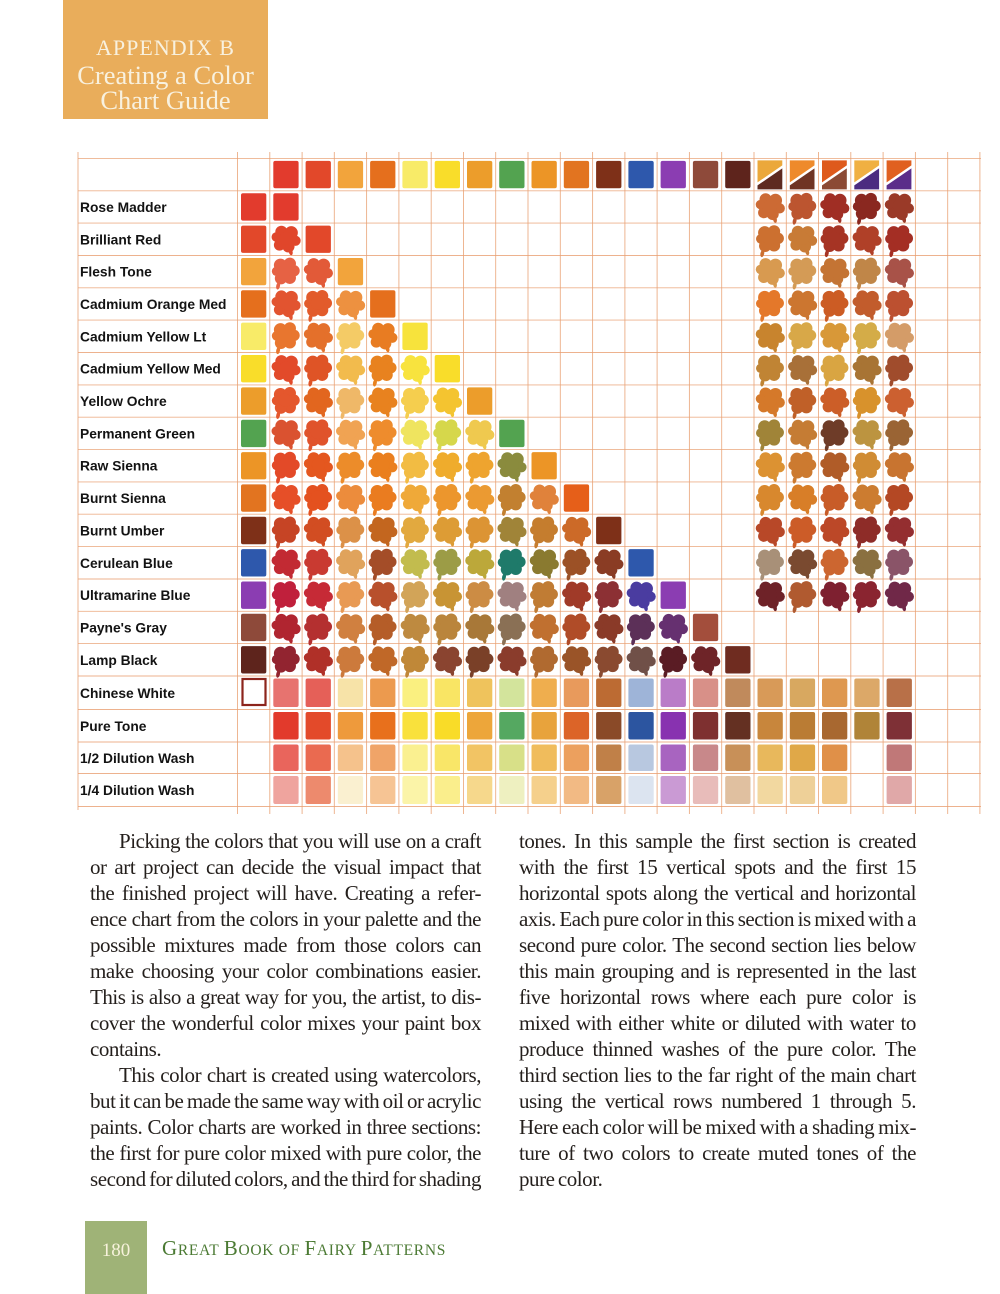 Image resolution: width=1000 pixels, height=1294 pixels. I want to click on svg-text: 1/2 Dilution Wash, so click(137, 758).